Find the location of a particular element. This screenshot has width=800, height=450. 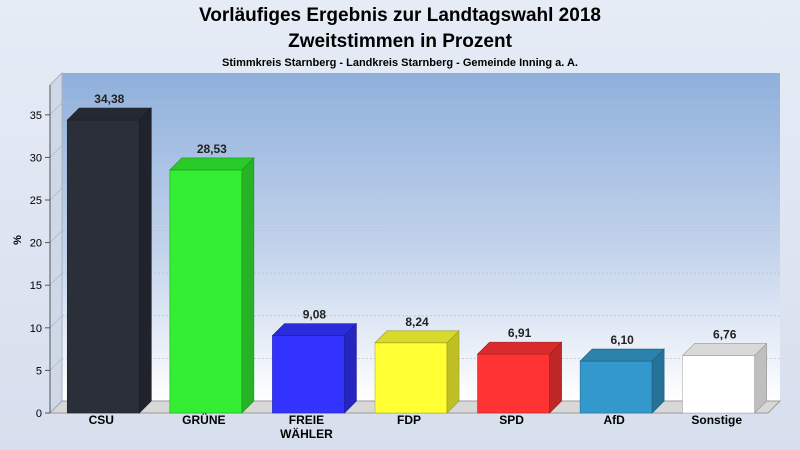

data-label: 6,91 is located at coordinates (520, 333).